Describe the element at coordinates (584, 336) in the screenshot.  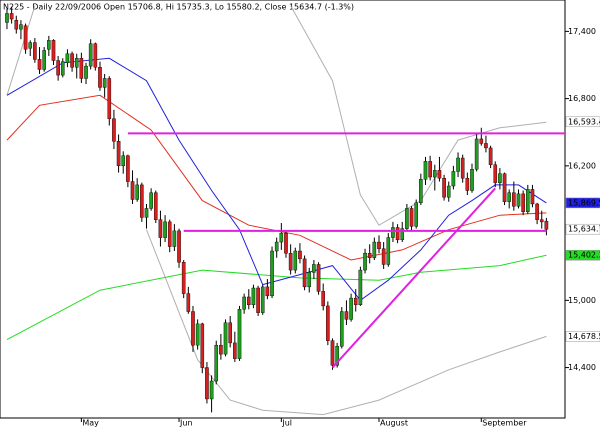
I see `price-label: 14,678.5` at that location.